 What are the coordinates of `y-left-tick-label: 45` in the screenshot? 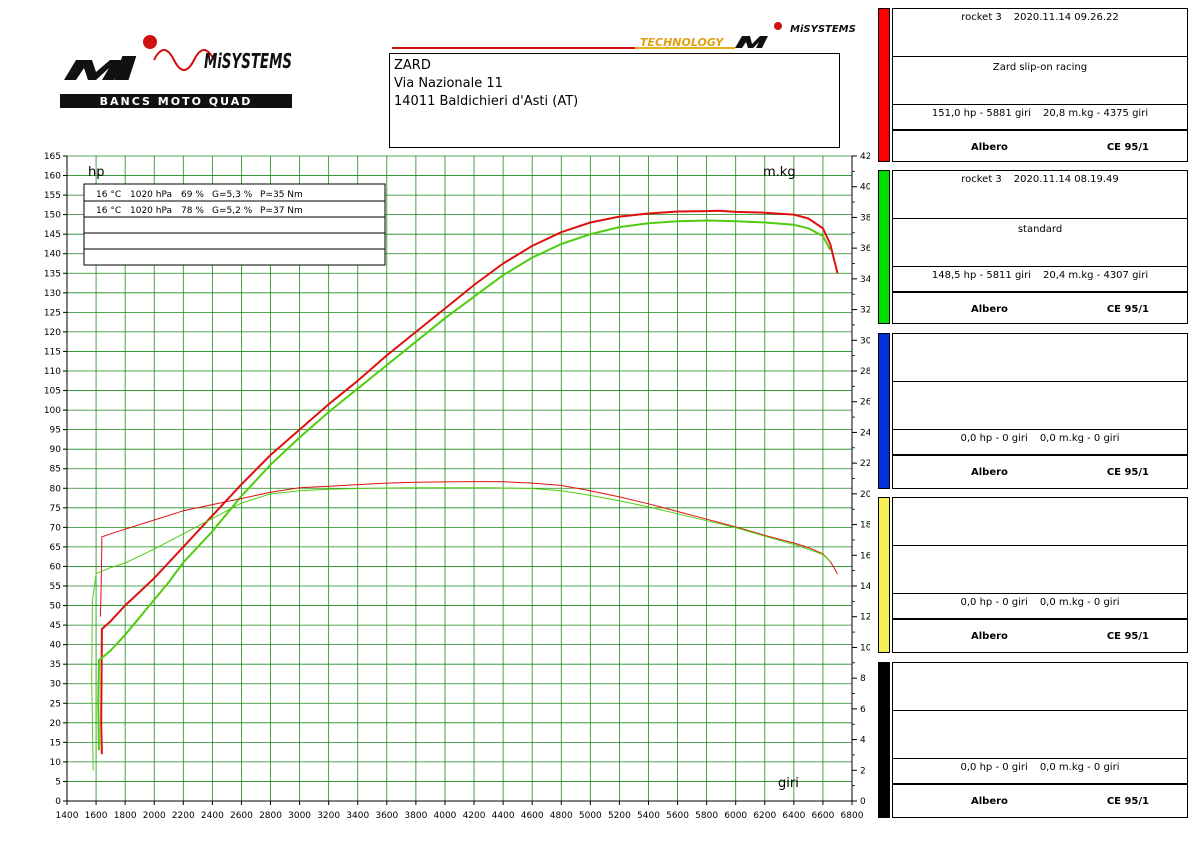 It's located at (55, 626).